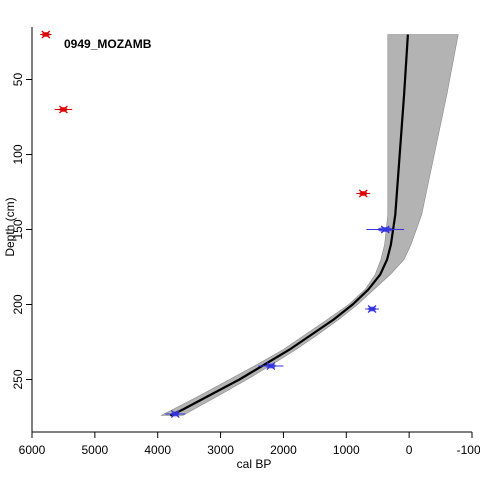  Describe the element at coordinates (18, 154) in the screenshot. I see `y-tick-label: 100` at that location.